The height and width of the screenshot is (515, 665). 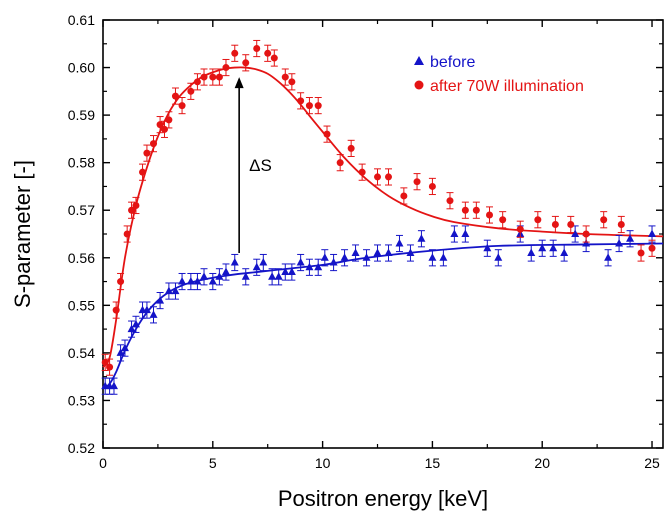 I want to click on legend-label-before: before, so click(x=452, y=62).